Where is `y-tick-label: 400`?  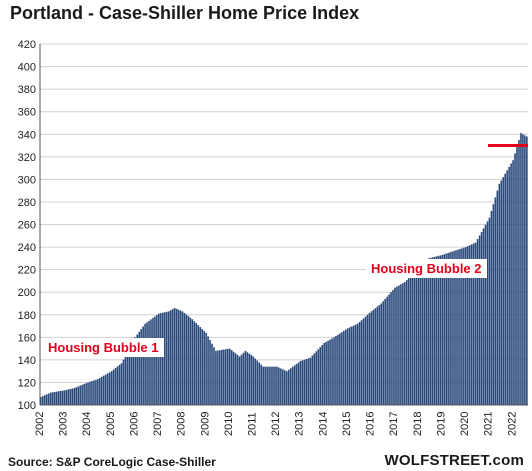 y-tick-label: 400 is located at coordinates (27, 68).